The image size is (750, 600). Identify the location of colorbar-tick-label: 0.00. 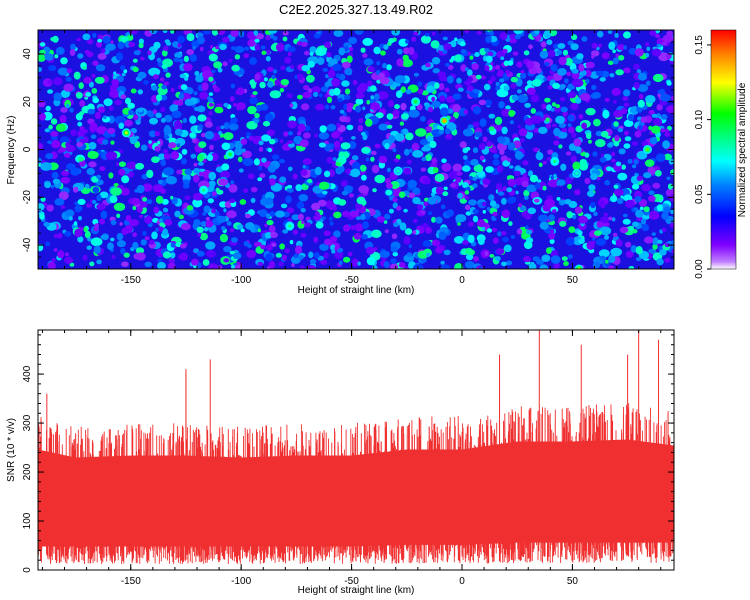
(699, 269).